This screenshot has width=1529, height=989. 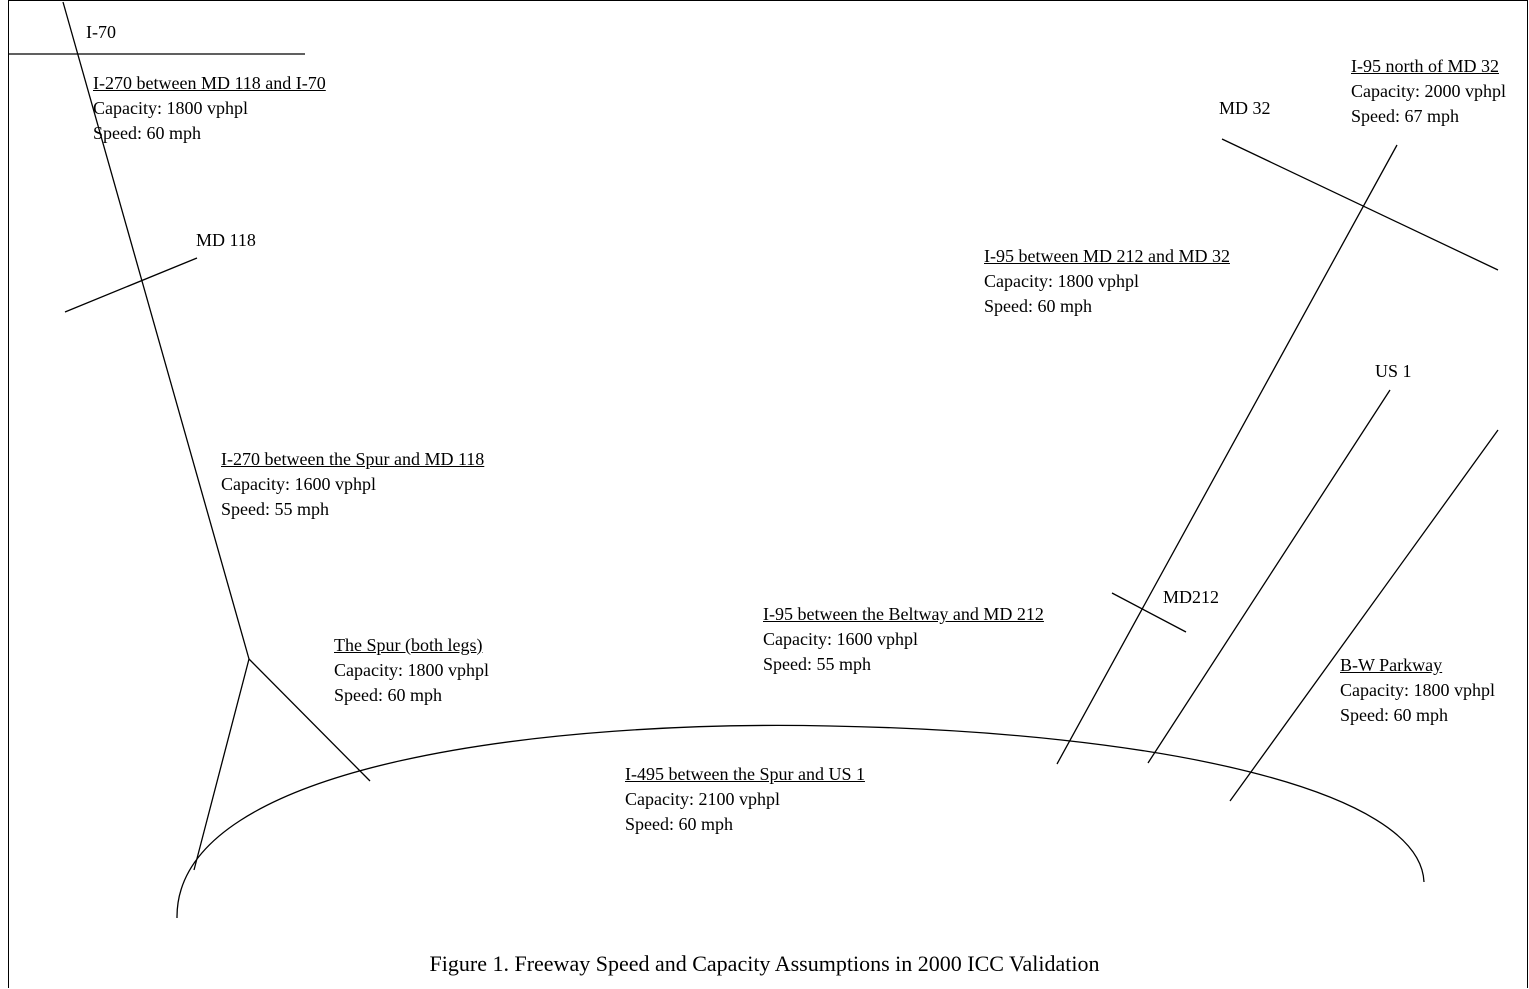 What do you see at coordinates (903, 614) in the screenshot?
I see `segment-title: I-95 between the Beltway and MD 212` at bounding box center [903, 614].